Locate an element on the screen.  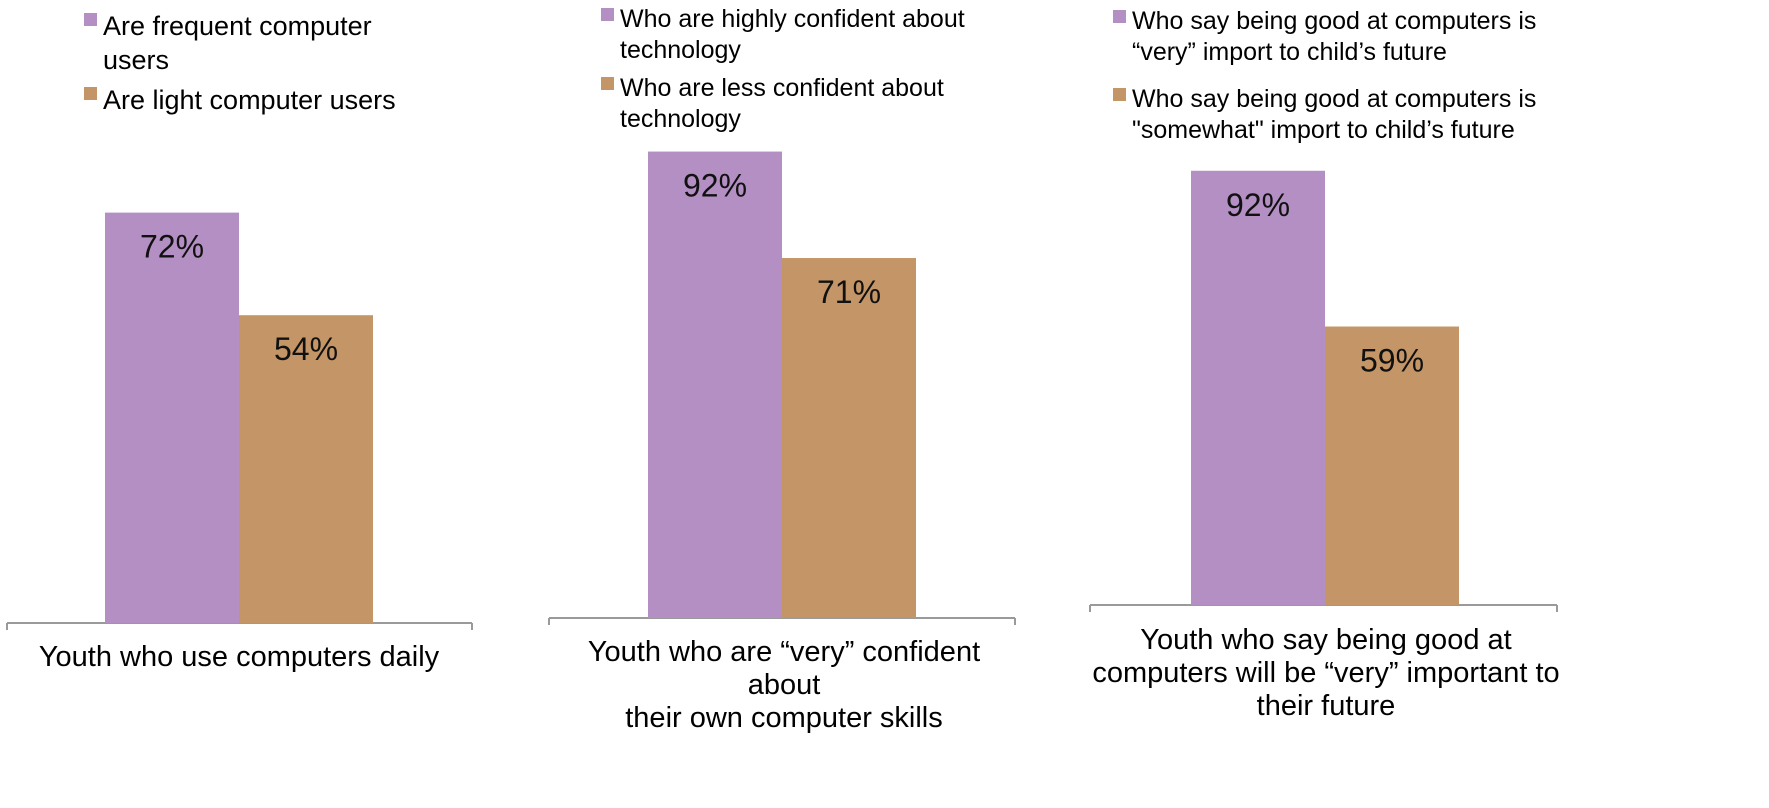
data-label-secondary: 71% is located at coordinates (849, 292).